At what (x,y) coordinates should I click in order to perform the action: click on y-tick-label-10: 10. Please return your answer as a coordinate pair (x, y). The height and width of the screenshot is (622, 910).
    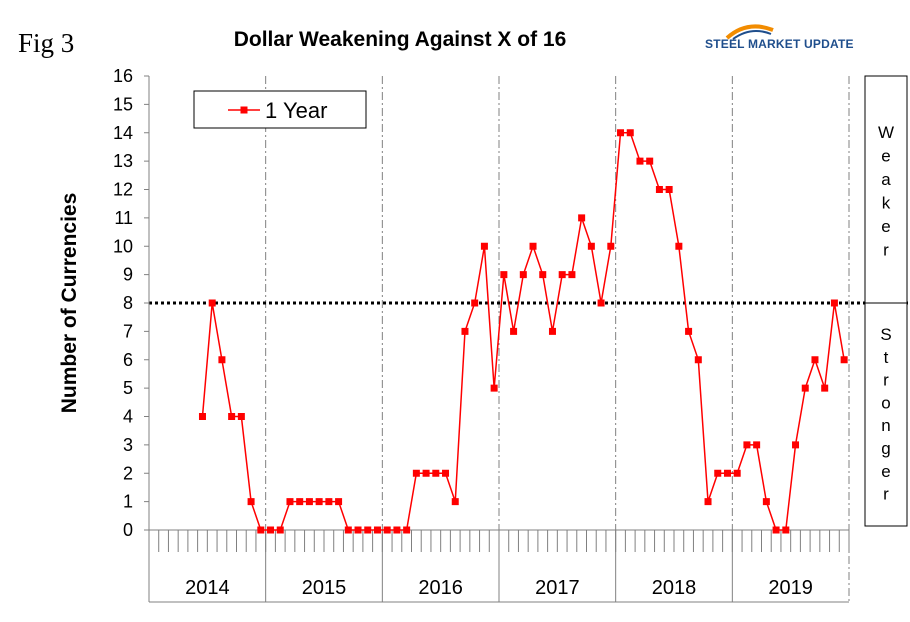
    Looking at the image, I should click on (123, 246).